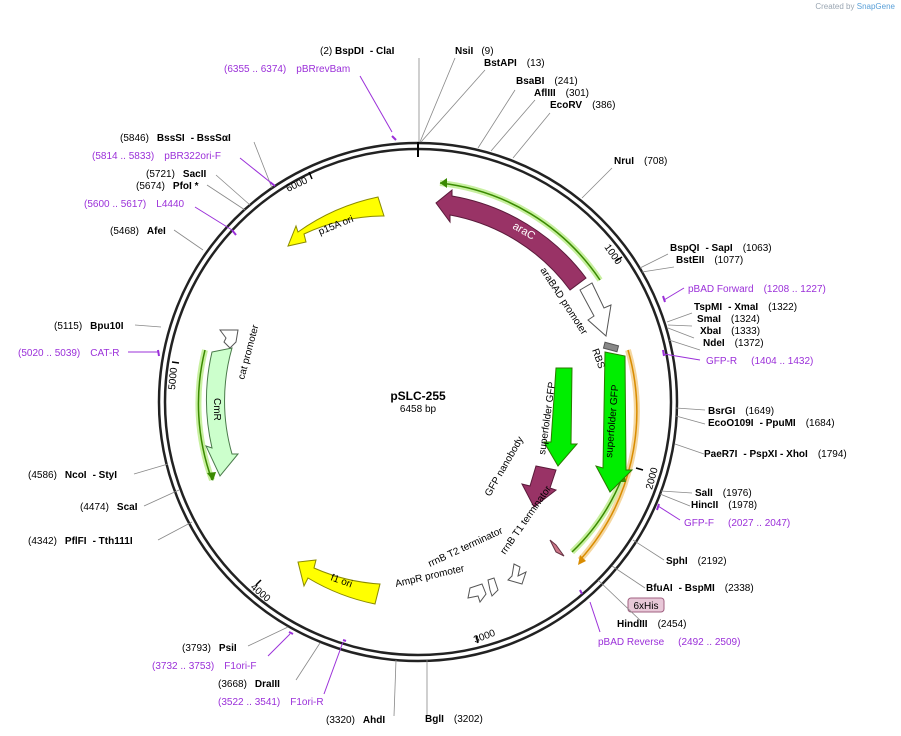  What do you see at coordinates (466, 547) in the screenshot?
I see `rrnb-t2-label: rrnB T2 terminator` at bounding box center [466, 547].